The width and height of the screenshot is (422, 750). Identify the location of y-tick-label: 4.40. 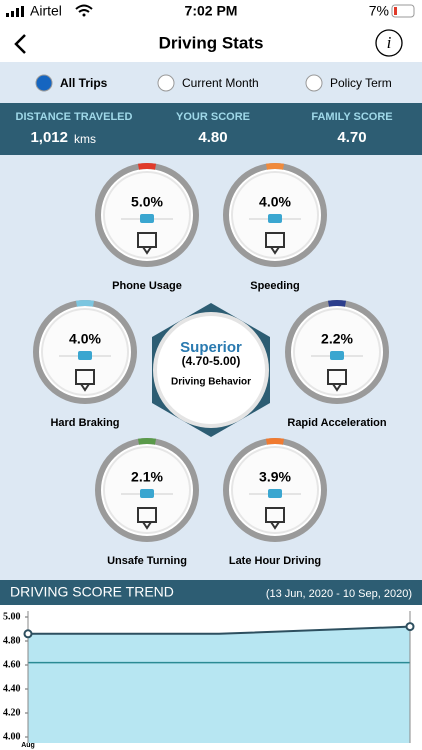
(12, 688).